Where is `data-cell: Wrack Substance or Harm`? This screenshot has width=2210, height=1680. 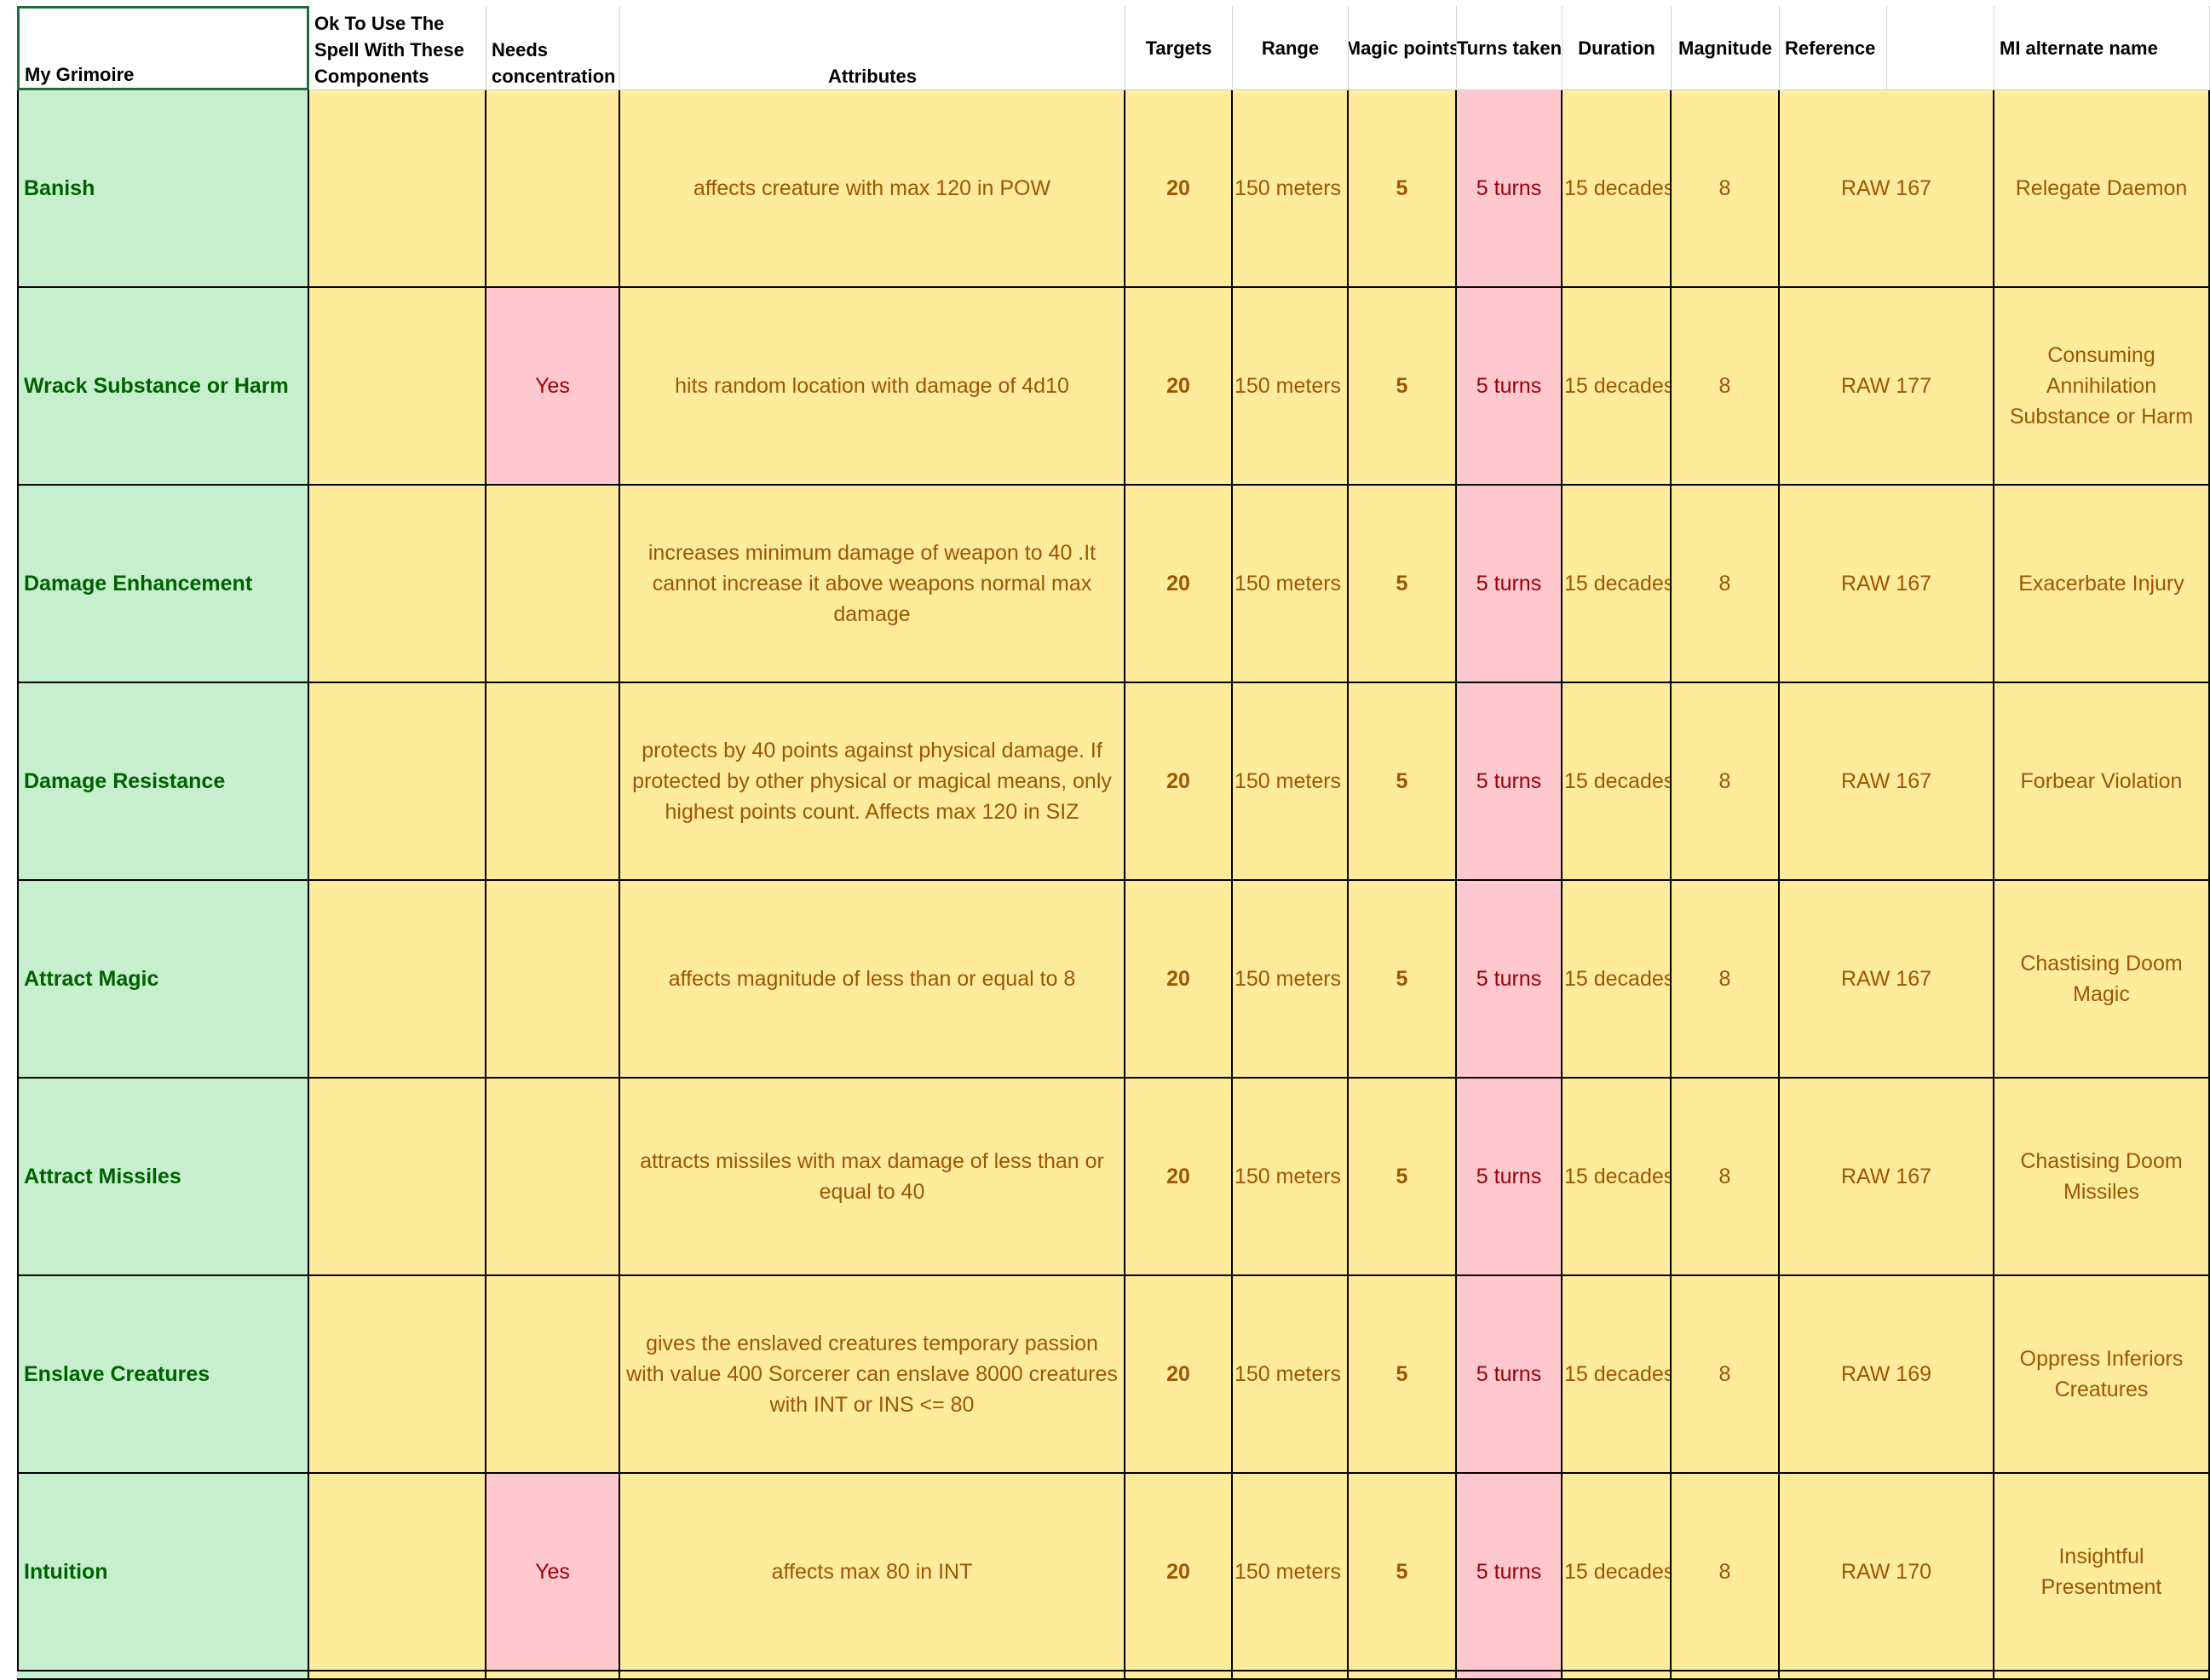
data-cell: Wrack Substance or Harm is located at coordinates (163, 387).